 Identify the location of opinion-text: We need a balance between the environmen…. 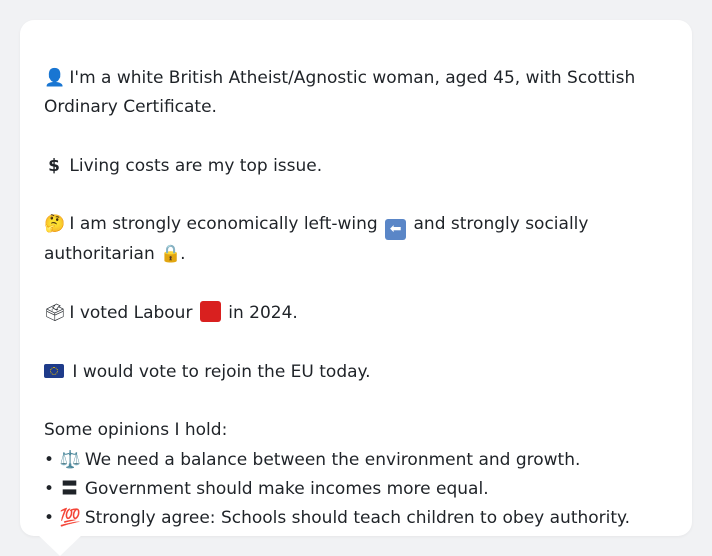
(332, 459).